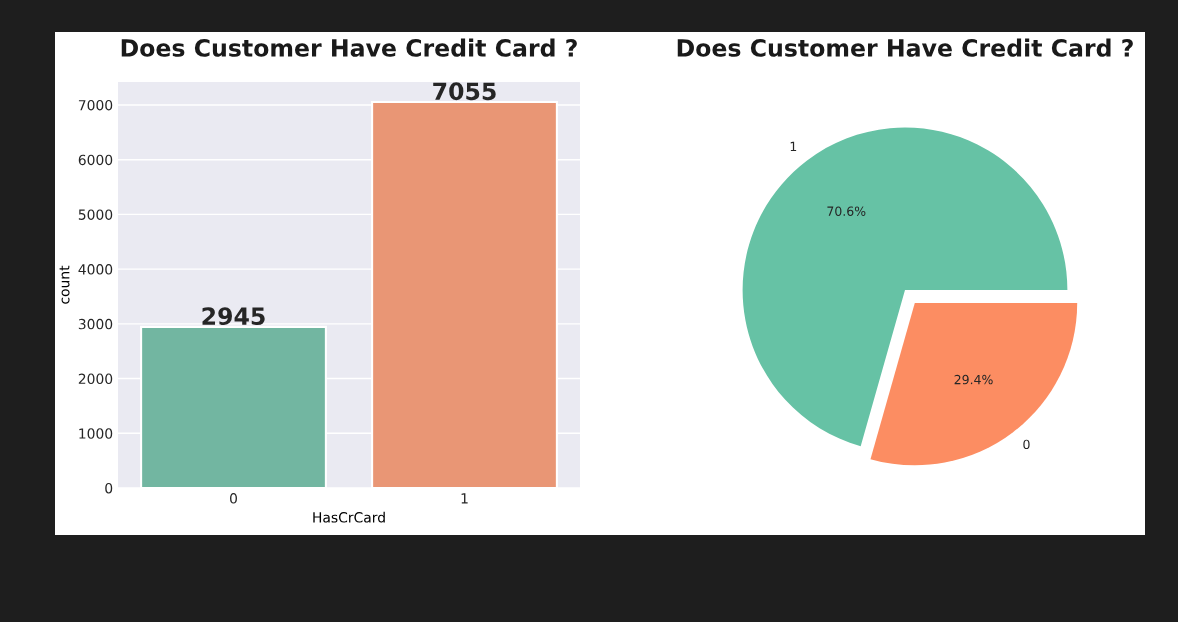  What do you see at coordinates (973, 379) in the screenshot?
I see `data-label: 29.4%` at bounding box center [973, 379].